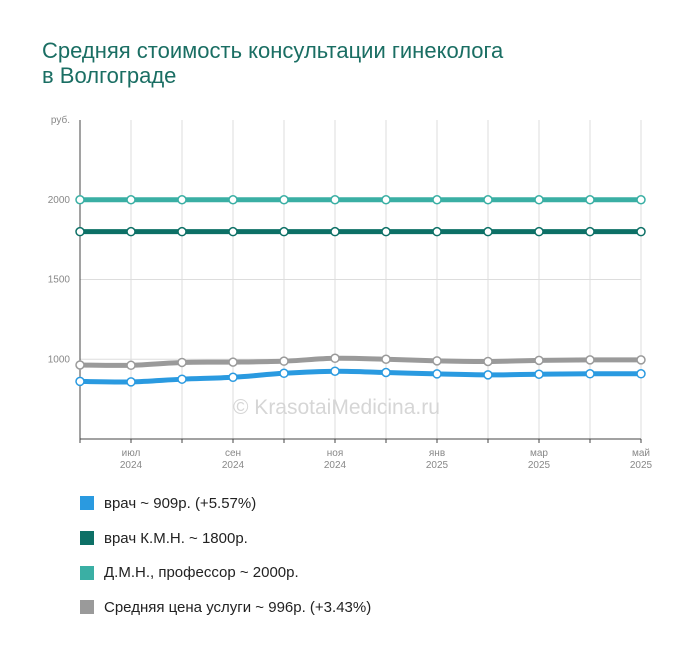 This screenshot has width=700, height=650. I want to click on x-tick-label-month: ноя, so click(335, 453).